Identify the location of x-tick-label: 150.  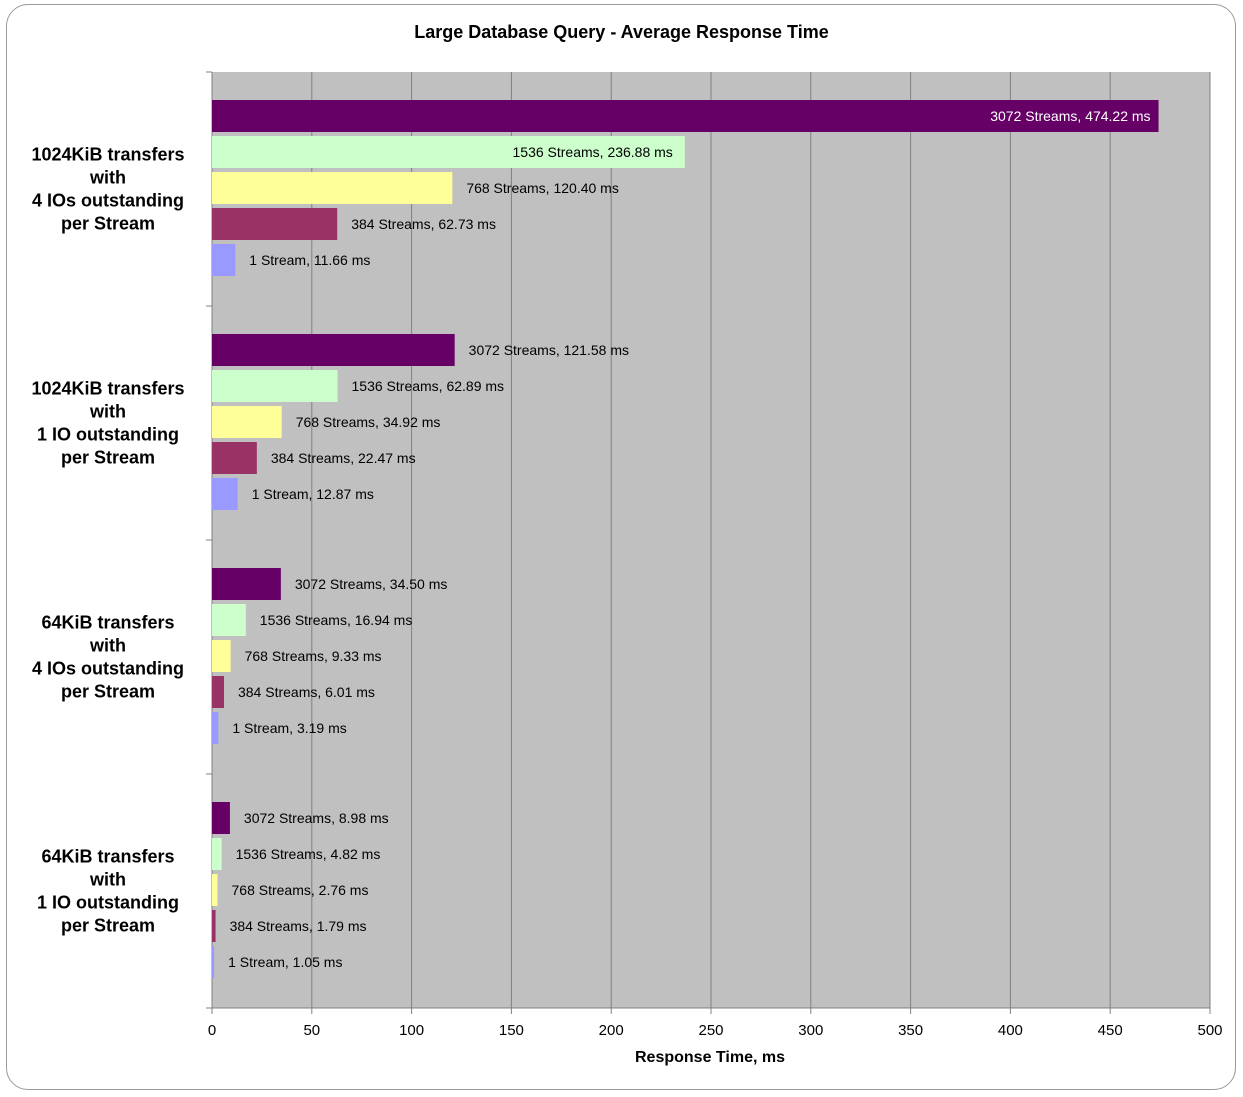
(511, 1030).